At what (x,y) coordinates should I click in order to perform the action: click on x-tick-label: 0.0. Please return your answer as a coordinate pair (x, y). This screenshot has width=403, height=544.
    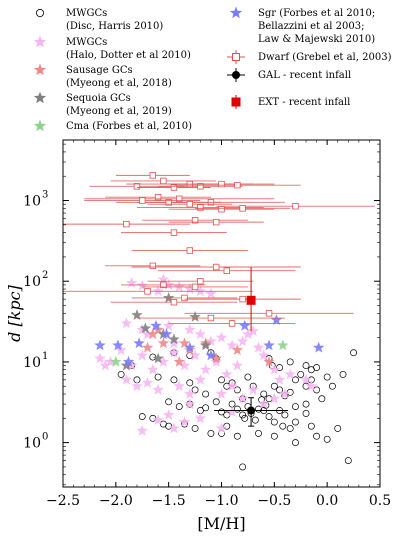
    Looking at the image, I should click on (327, 501).